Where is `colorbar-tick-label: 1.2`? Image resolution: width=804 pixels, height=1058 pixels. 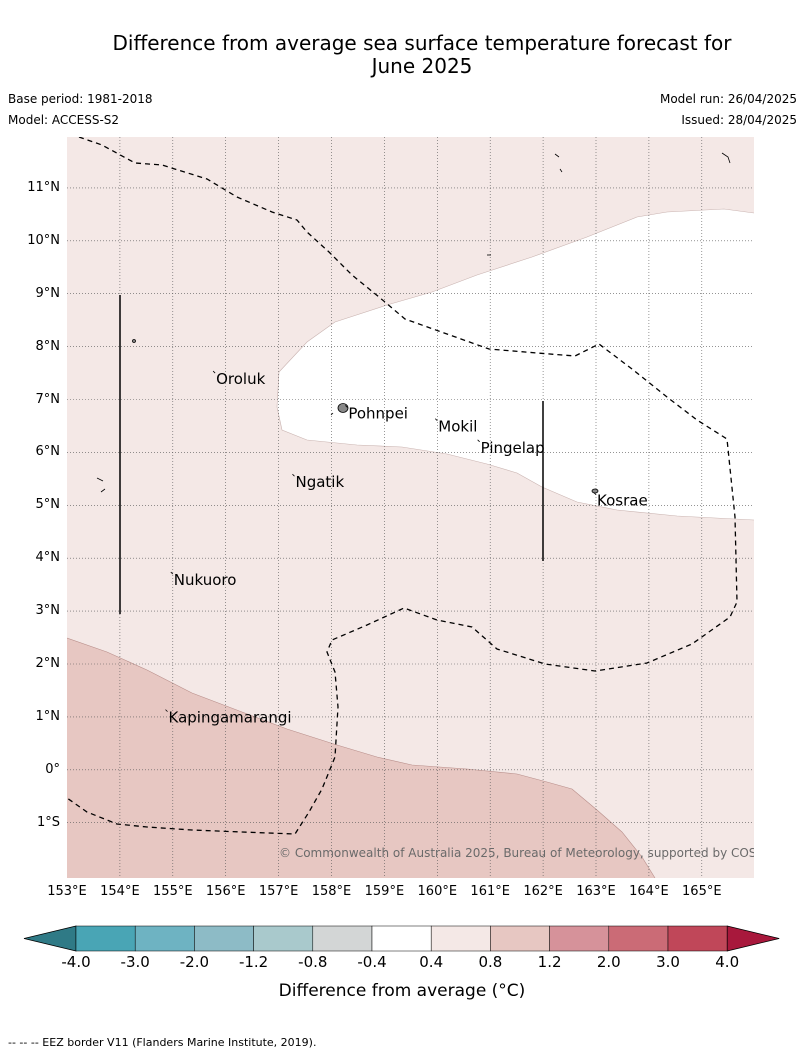
colorbar-tick-label: 1.2 is located at coordinates (549, 962).